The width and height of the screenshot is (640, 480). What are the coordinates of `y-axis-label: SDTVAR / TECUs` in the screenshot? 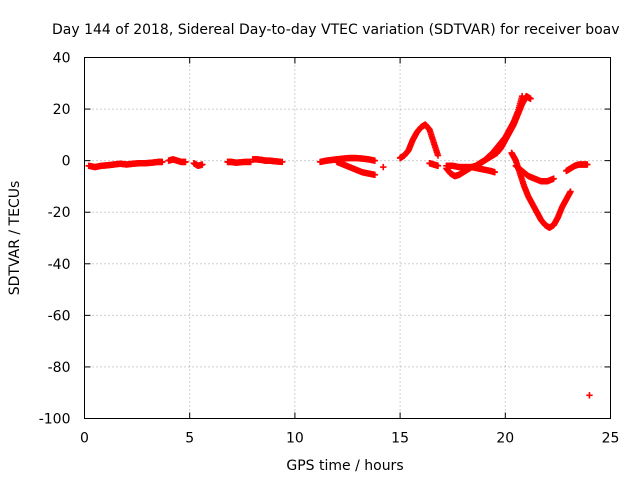 It's located at (15, 238).